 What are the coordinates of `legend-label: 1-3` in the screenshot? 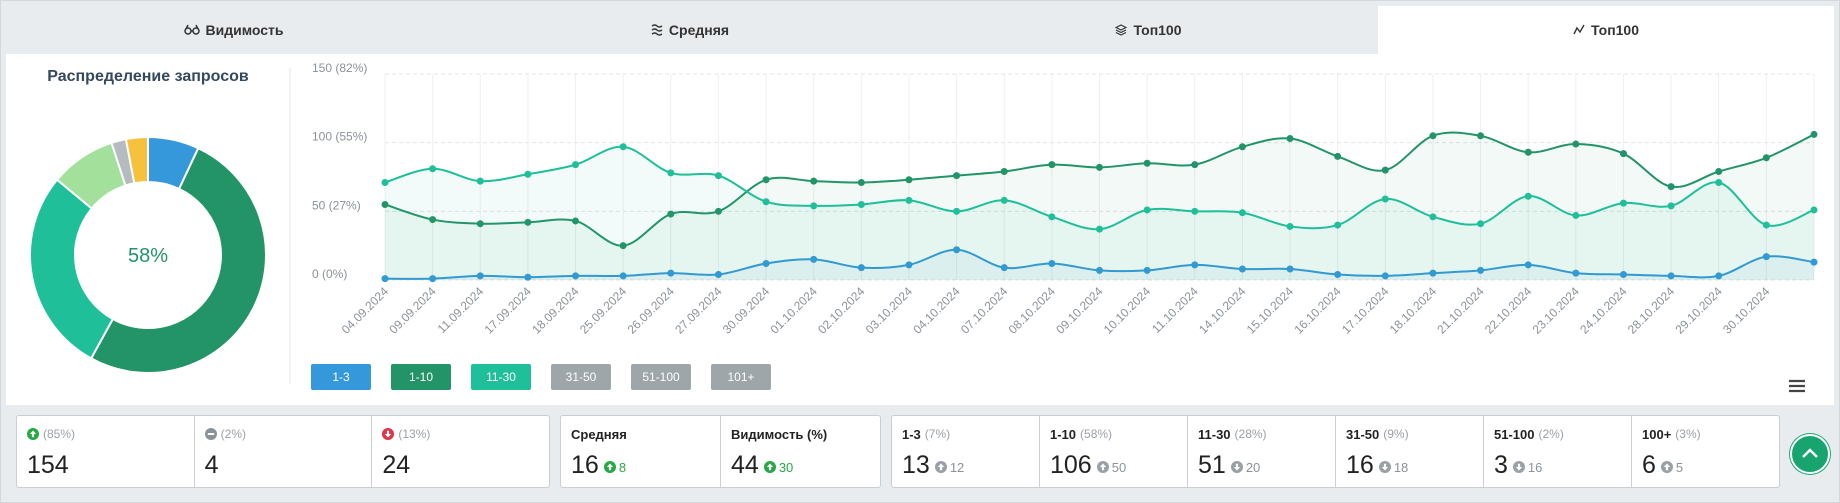 It's located at (341, 377).